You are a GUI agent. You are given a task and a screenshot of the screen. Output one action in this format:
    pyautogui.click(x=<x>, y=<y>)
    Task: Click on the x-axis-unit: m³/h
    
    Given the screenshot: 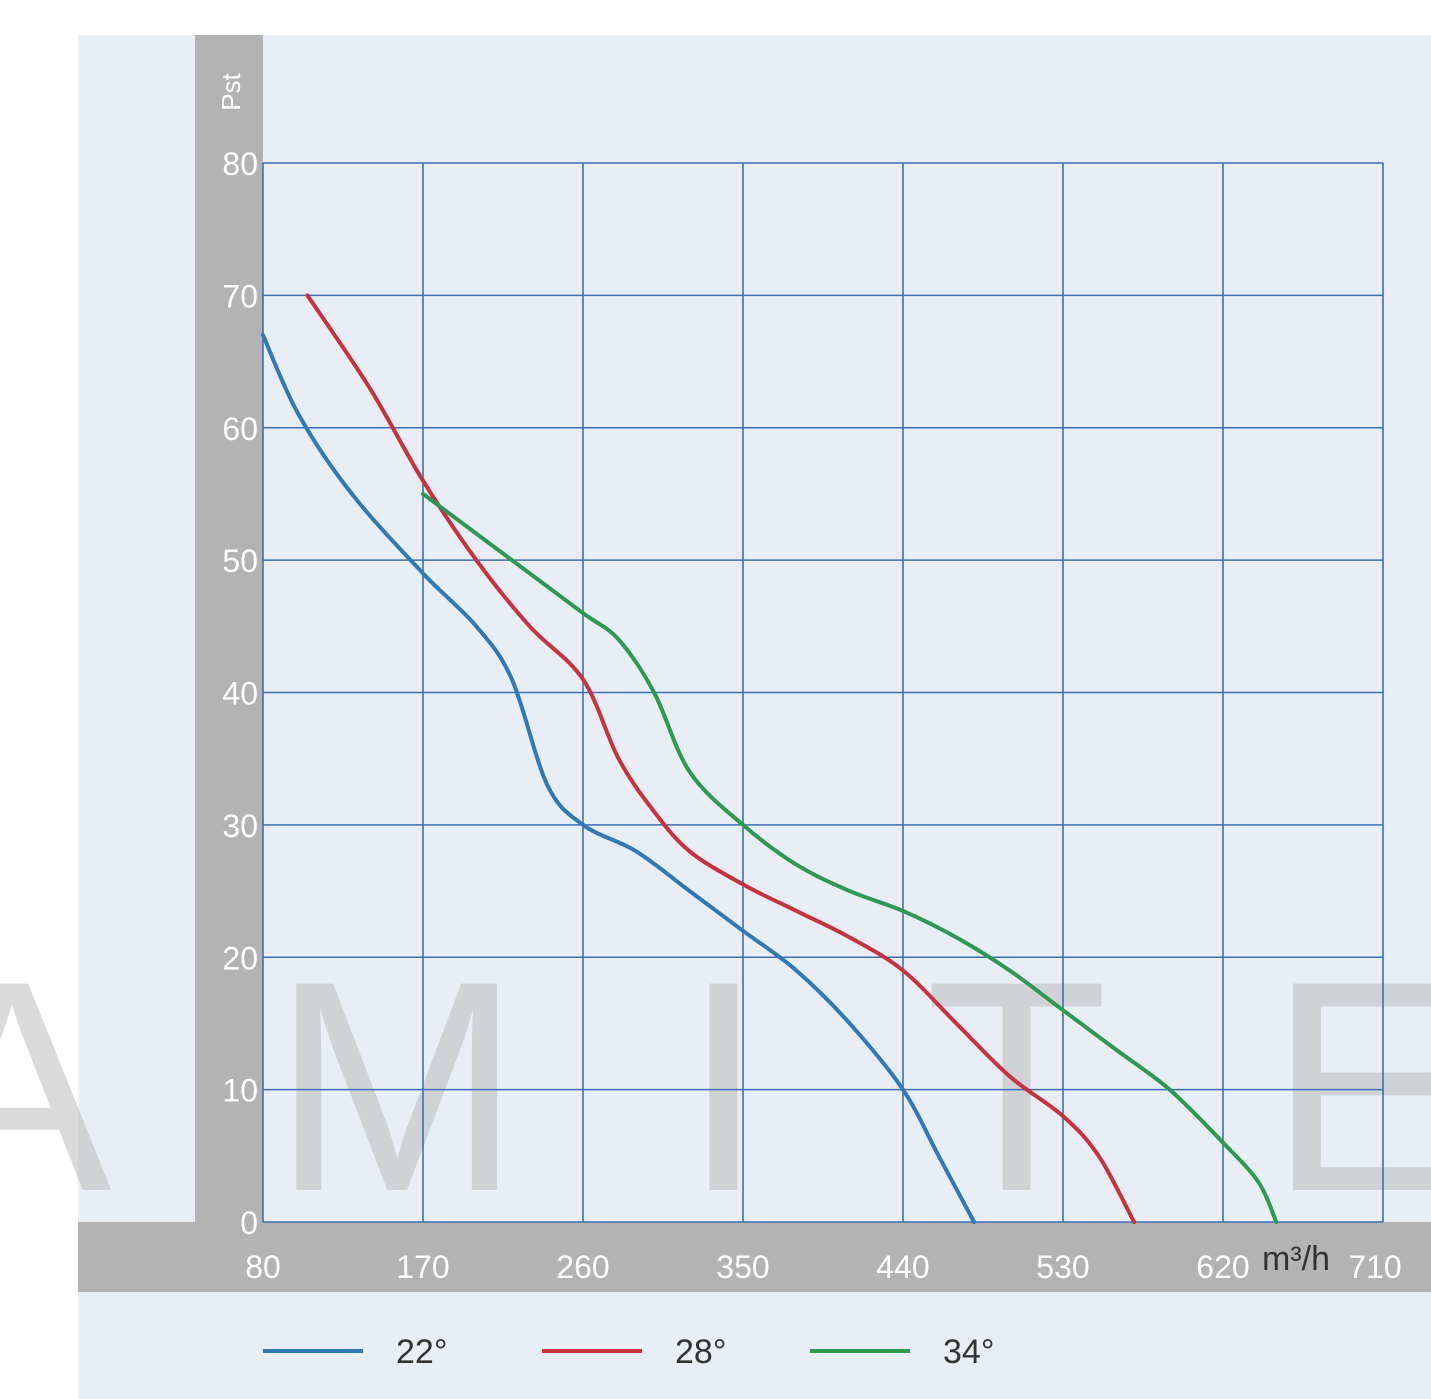 What is the action you would take?
    pyautogui.click(x=1296, y=1259)
    